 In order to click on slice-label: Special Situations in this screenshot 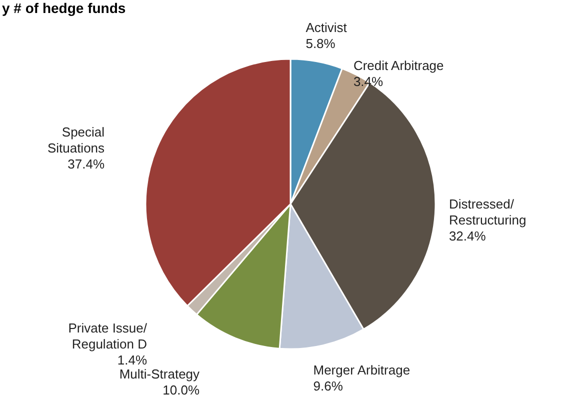, I will do `click(76, 140)`.